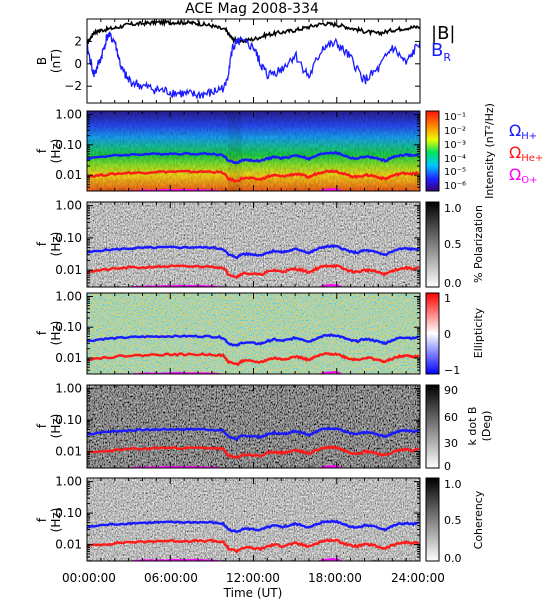 The image size is (550, 600). I want to click on kdotb-colorbar-label-1: k dot B, so click(472, 426).